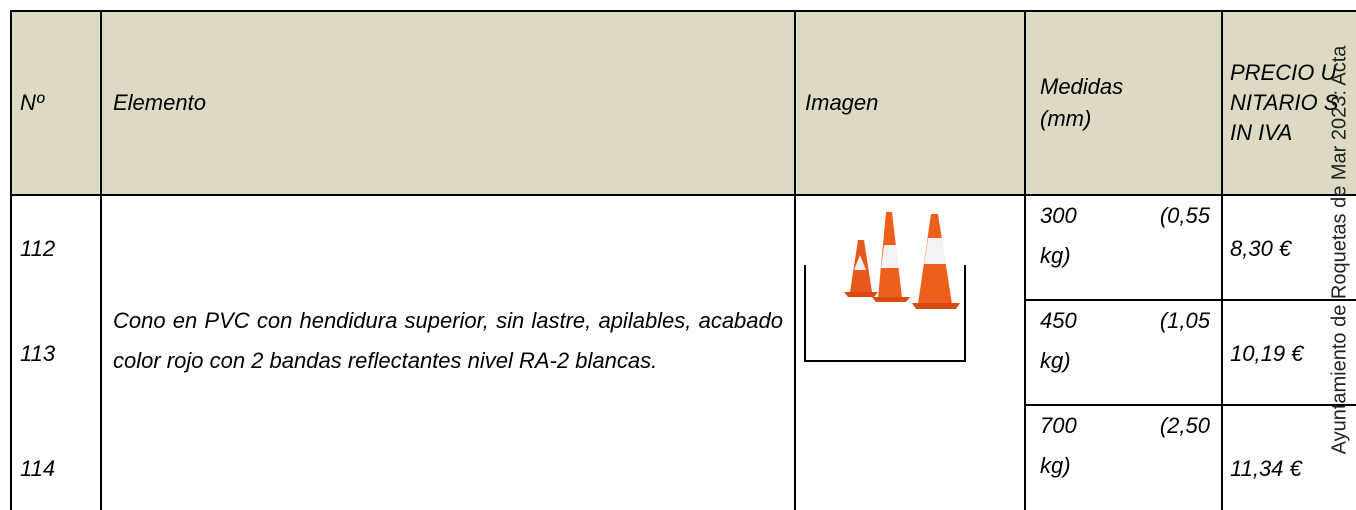  What do you see at coordinates (1267, 353) in the screenshot?
I see `price: 10,19 €` at bounding box center [1267, 353].